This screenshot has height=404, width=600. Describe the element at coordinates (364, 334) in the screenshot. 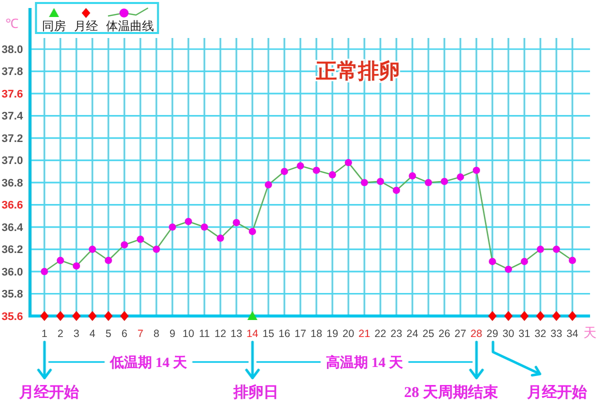

I see `x-tick-label: 21` at that location.